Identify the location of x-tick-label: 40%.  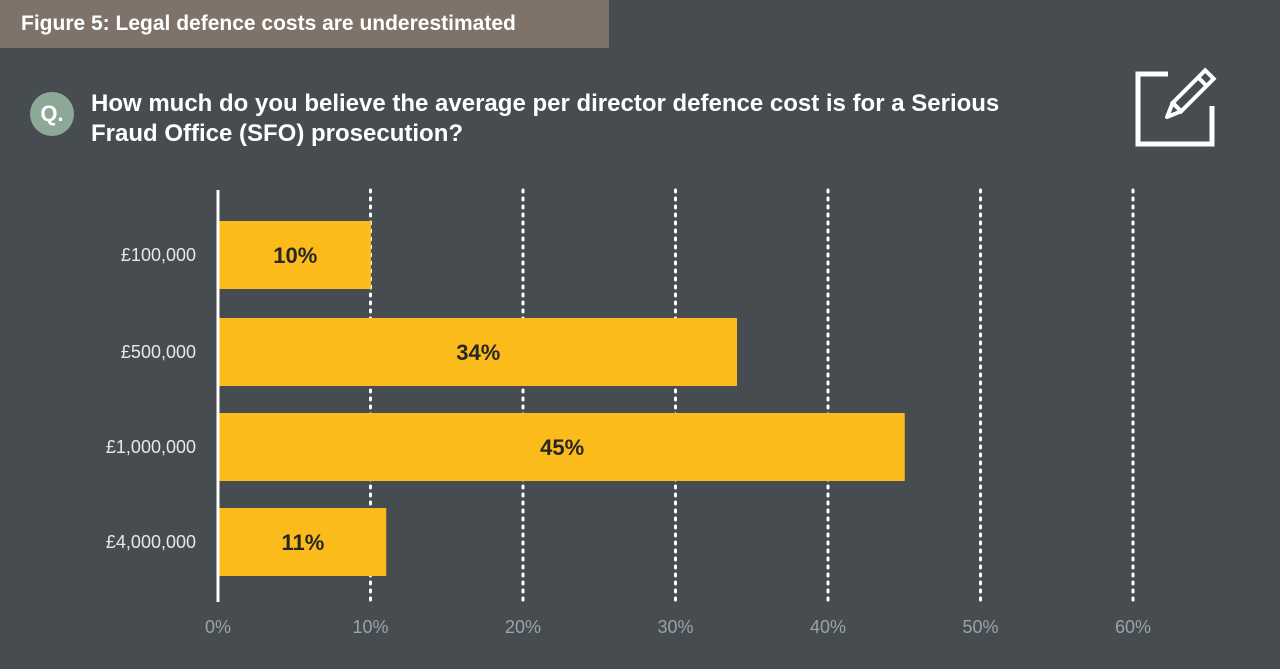
(828, 627).